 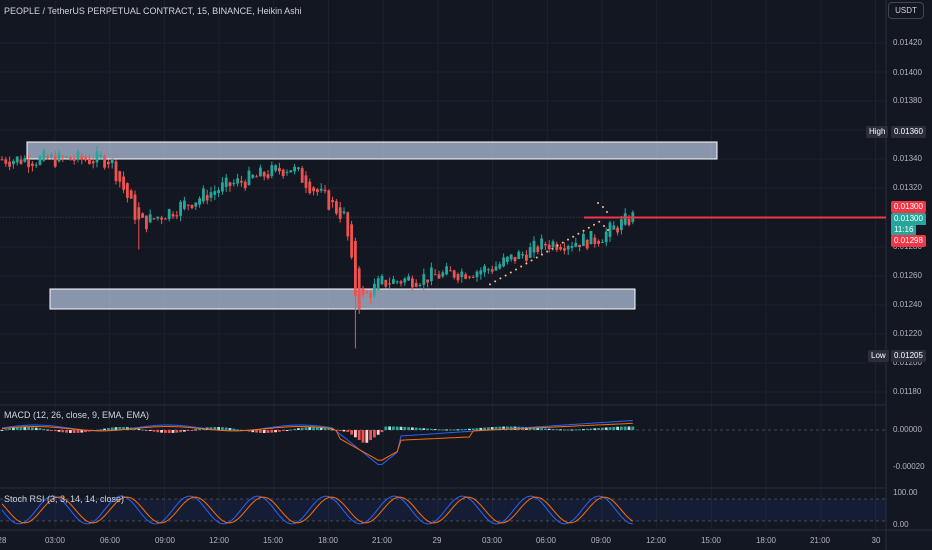 What do you see at coordinates (907, 333) in the screenshot?
I see `price-tick: 0.01220` at bounding box center [907, 333].